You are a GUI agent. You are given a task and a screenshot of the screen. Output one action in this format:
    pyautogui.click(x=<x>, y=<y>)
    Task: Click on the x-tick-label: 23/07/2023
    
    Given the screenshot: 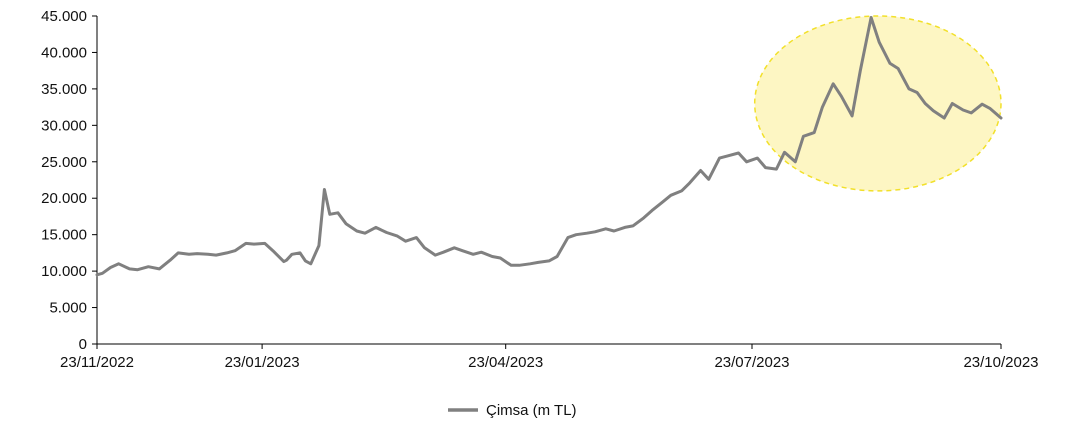 What is the action you would take?
    pyautogui.click(x=751, y=362)
    